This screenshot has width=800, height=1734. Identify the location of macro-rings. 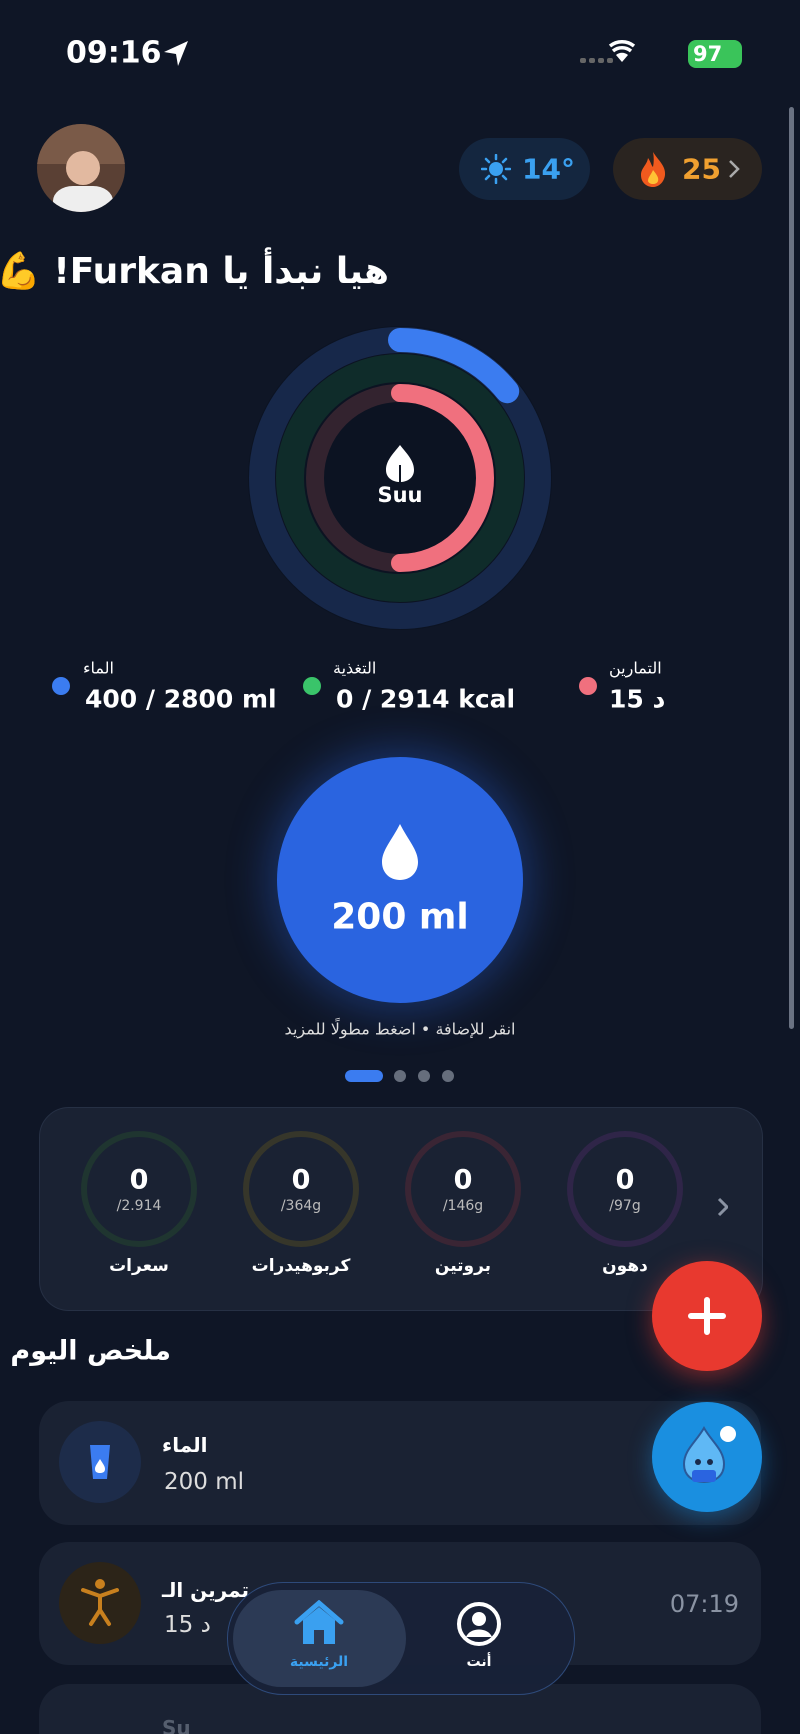
(404, 1189).